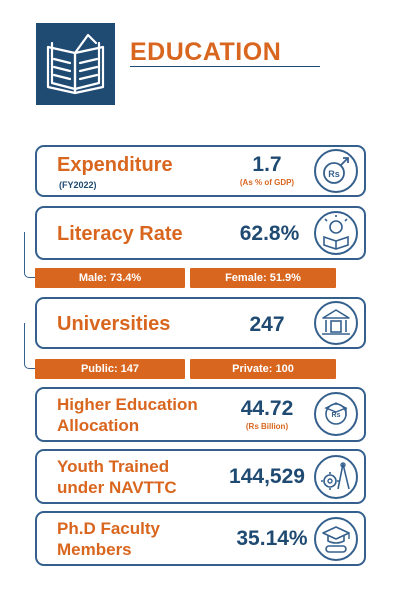 Image resolution: width=400 pixels, height=611 pixels. I want to click on literacy-value: 62.8%, so click(269, 233).